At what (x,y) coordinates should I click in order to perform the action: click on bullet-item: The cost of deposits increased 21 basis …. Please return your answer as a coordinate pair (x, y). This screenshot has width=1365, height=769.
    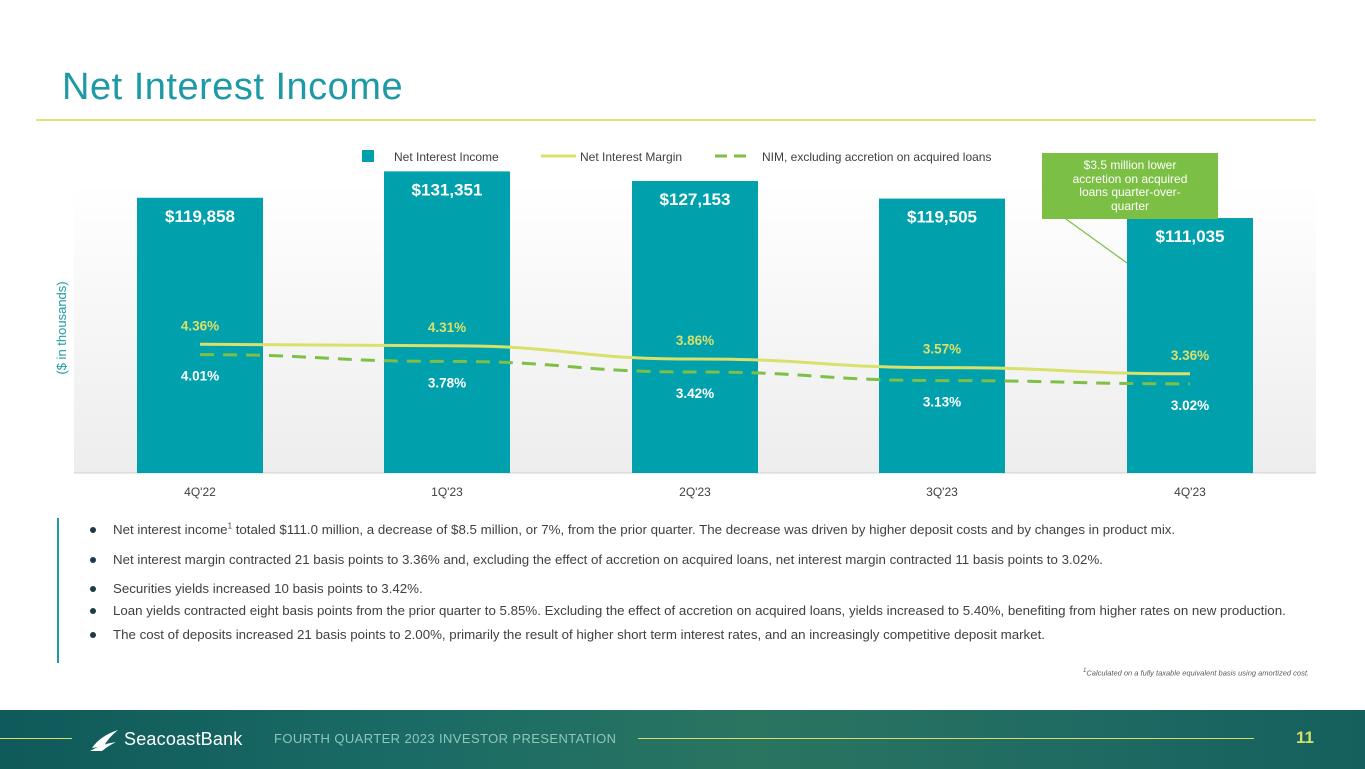
    Looking at the image, I should click on (705, 635).